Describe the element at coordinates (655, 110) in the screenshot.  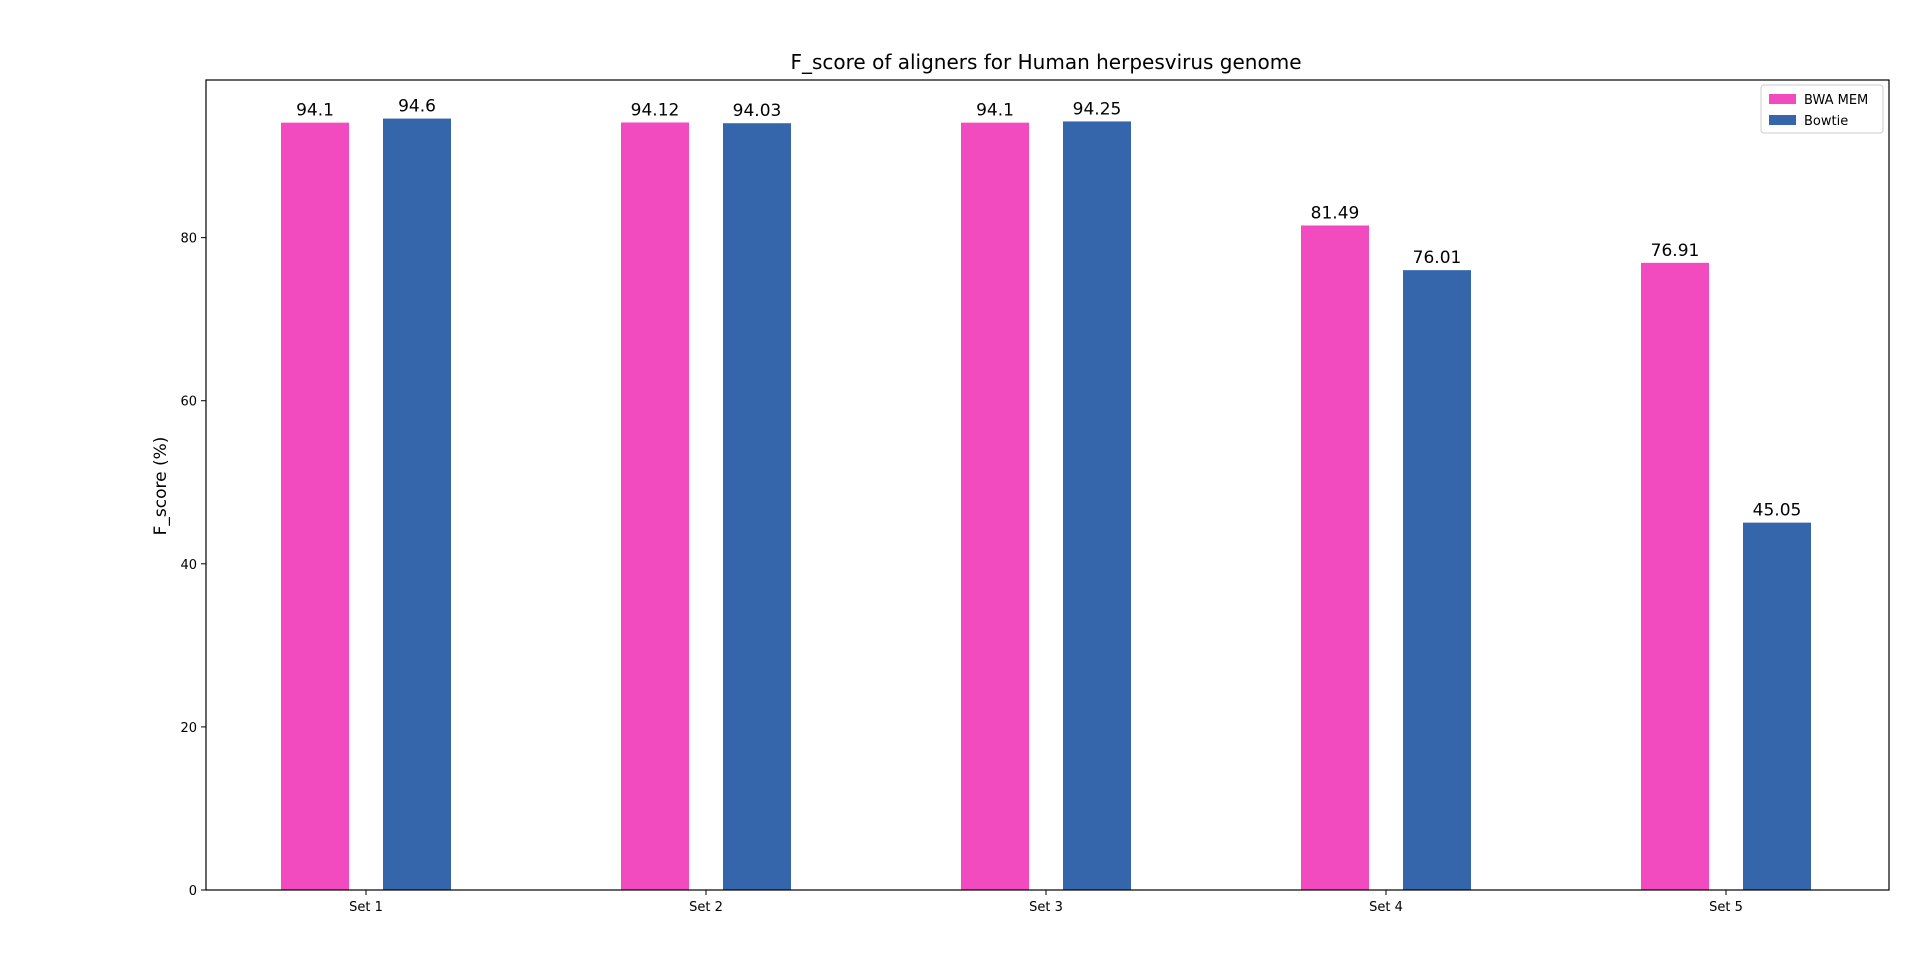
I see `data-label-bwa-mem-2: 94.12` at that location.